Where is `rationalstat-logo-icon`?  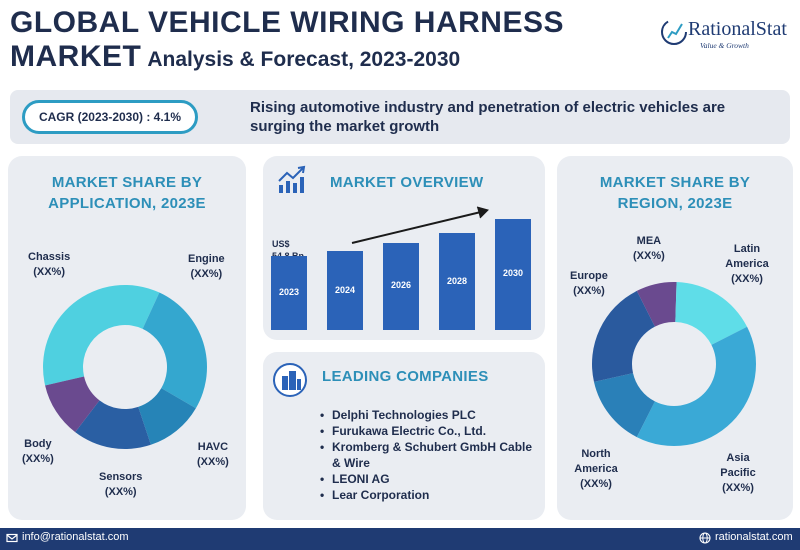
rationalstat-logo-icon is located at coordinates (674, 32).